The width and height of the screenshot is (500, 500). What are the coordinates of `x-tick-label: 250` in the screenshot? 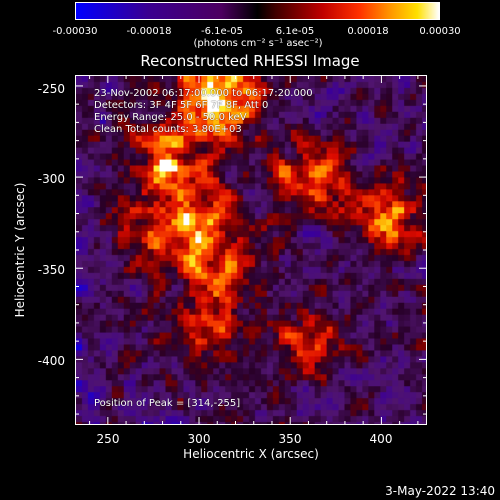 It's located at (108, 439).